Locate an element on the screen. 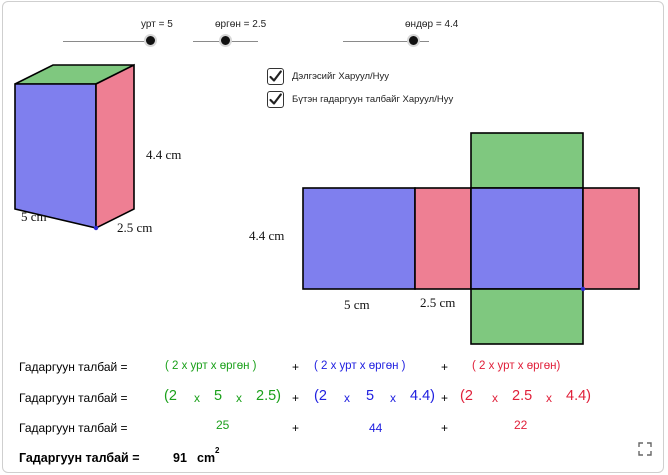  net-height-label: 4.4 cm is located at coordinates (267, 235).